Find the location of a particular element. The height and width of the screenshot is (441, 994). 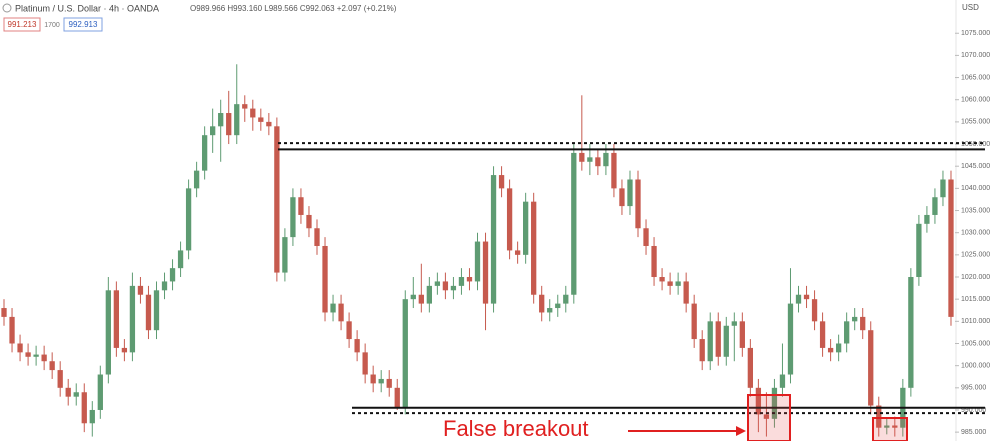

currency-label: USD is located at coordinates (970, 7).